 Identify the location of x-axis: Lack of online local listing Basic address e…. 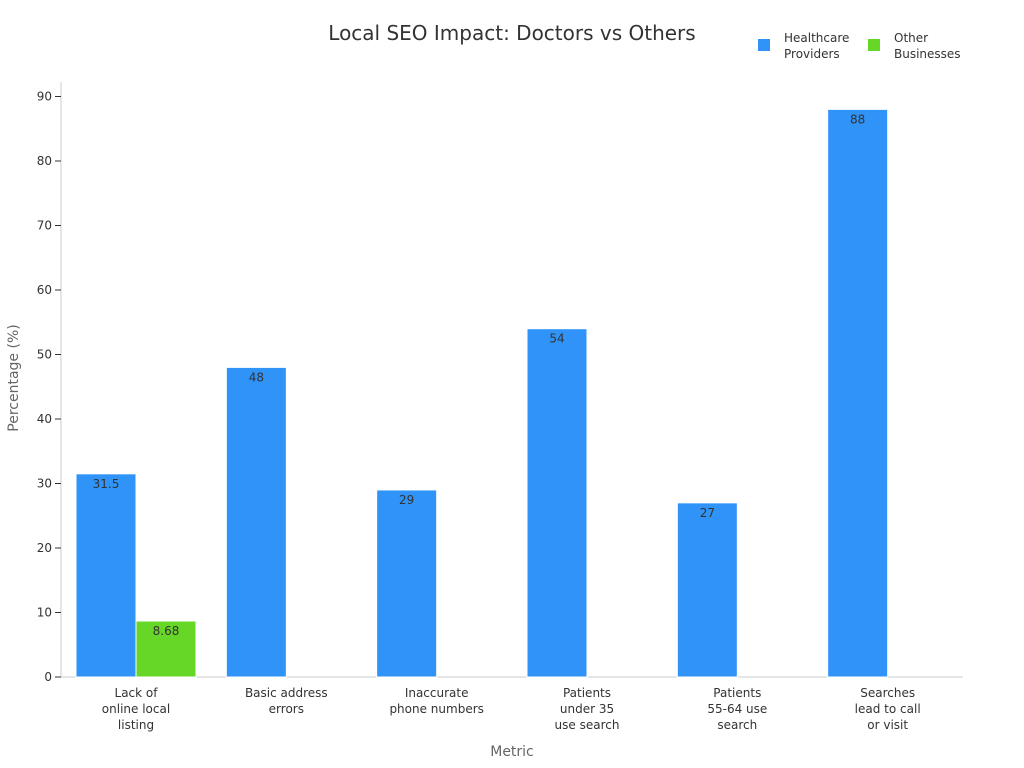
(512, 704).